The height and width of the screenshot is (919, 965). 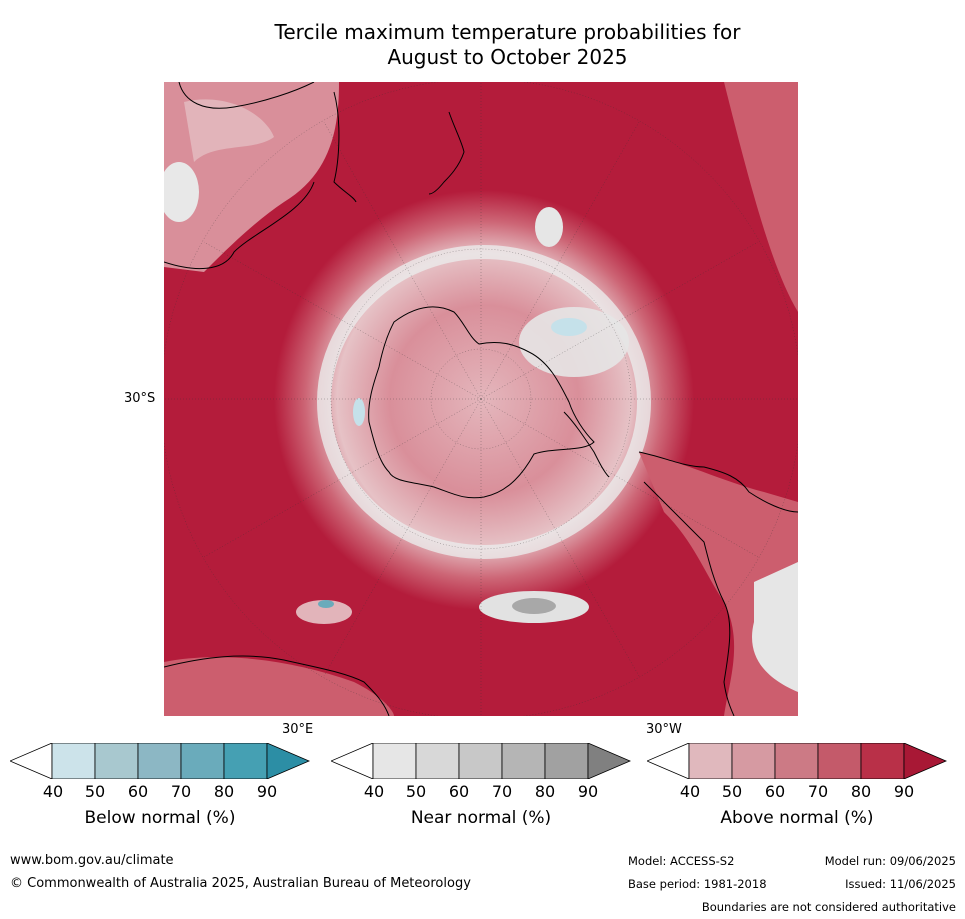 I want to click on new-zealand, so click(x=446, y=153).